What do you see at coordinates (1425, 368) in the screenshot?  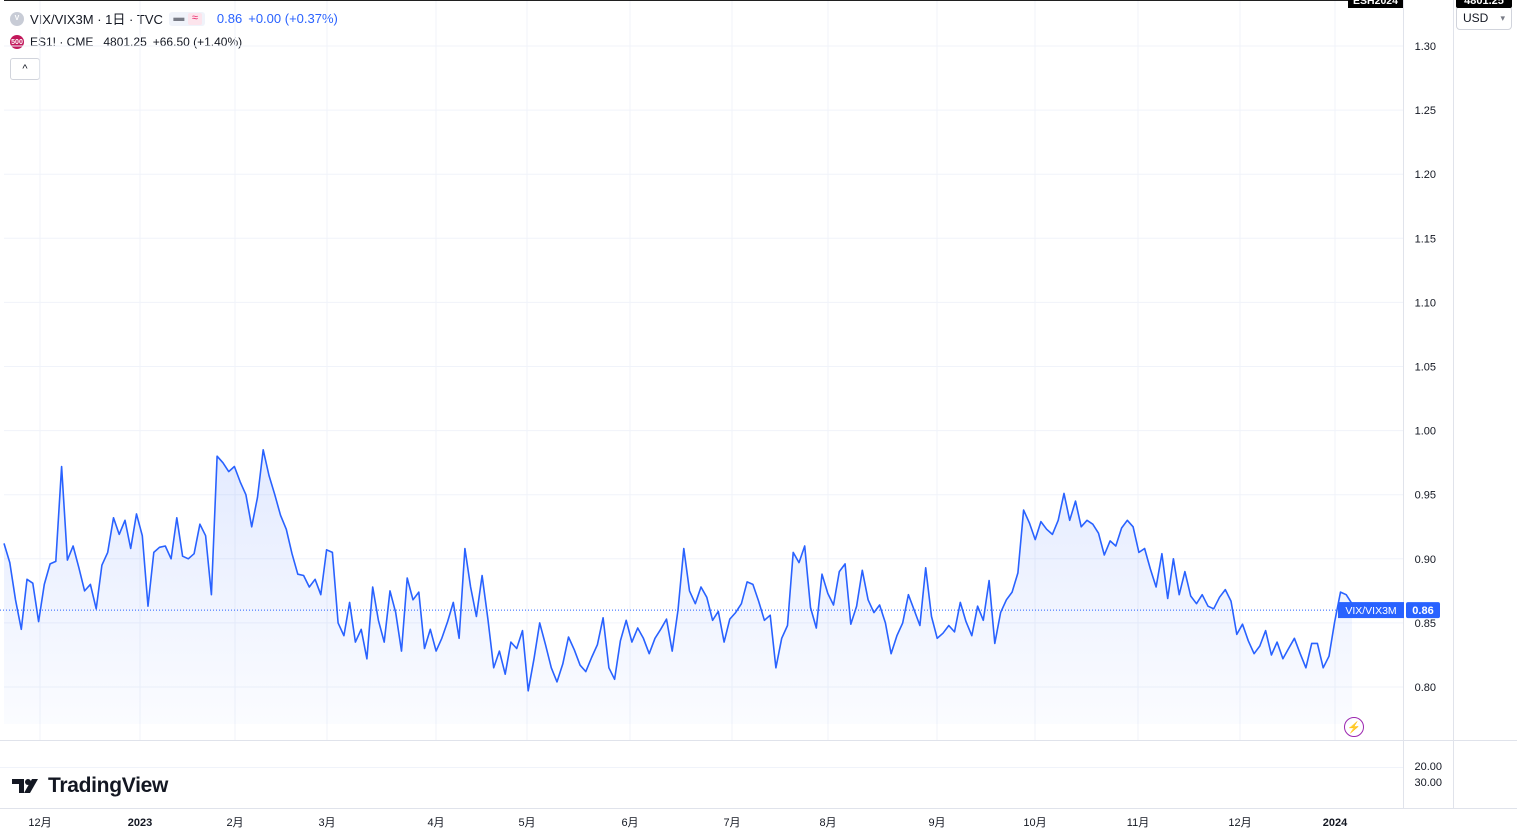 I see `left-axis-tick: 1.05` at bounding box center [1425, 368].